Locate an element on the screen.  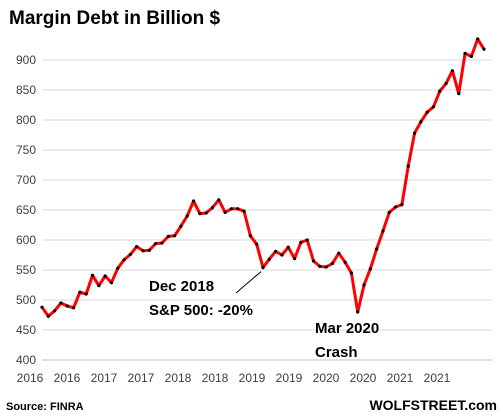
y-tick-label: 750 is located at coordinates (26, 150).